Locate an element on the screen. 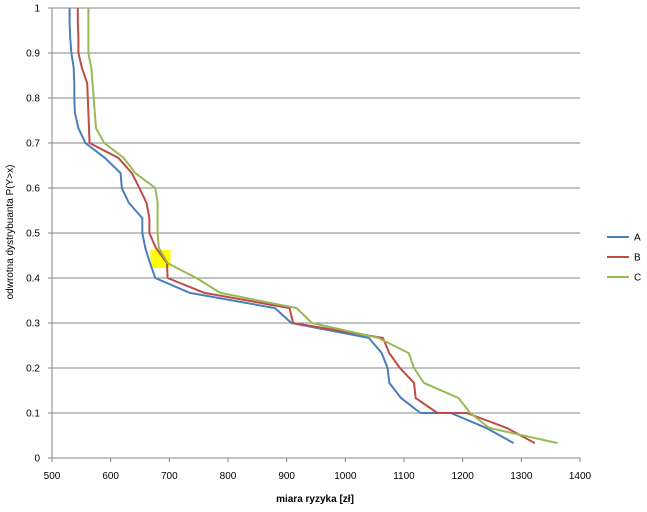  highlight-layer is located at coordinates (160, 259).